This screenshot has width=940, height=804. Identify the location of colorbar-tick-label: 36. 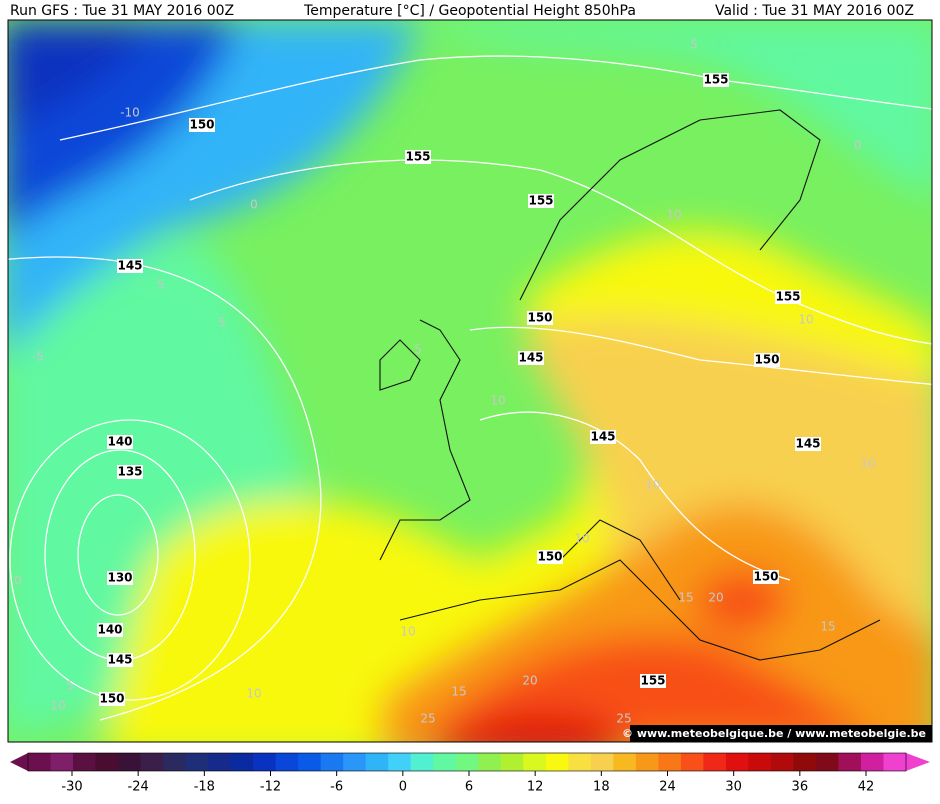
(800, 787).